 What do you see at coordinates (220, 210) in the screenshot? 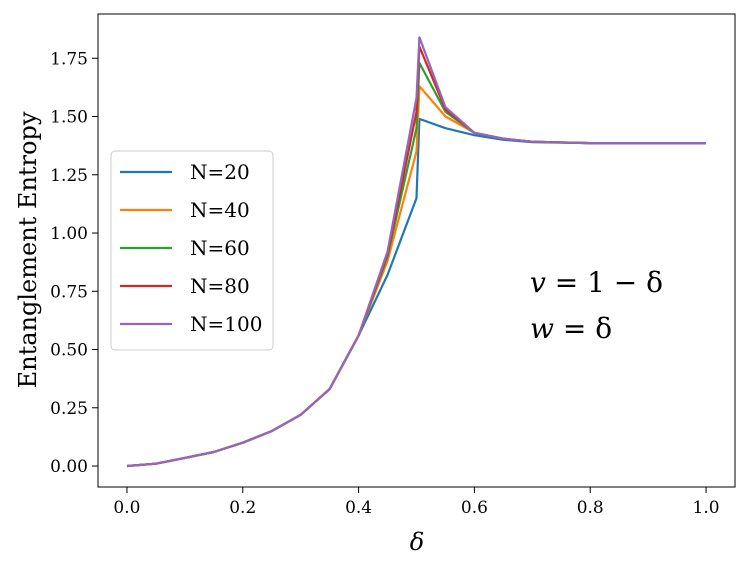
I see `legend-label: N=40` at bounding box center [220, 210].